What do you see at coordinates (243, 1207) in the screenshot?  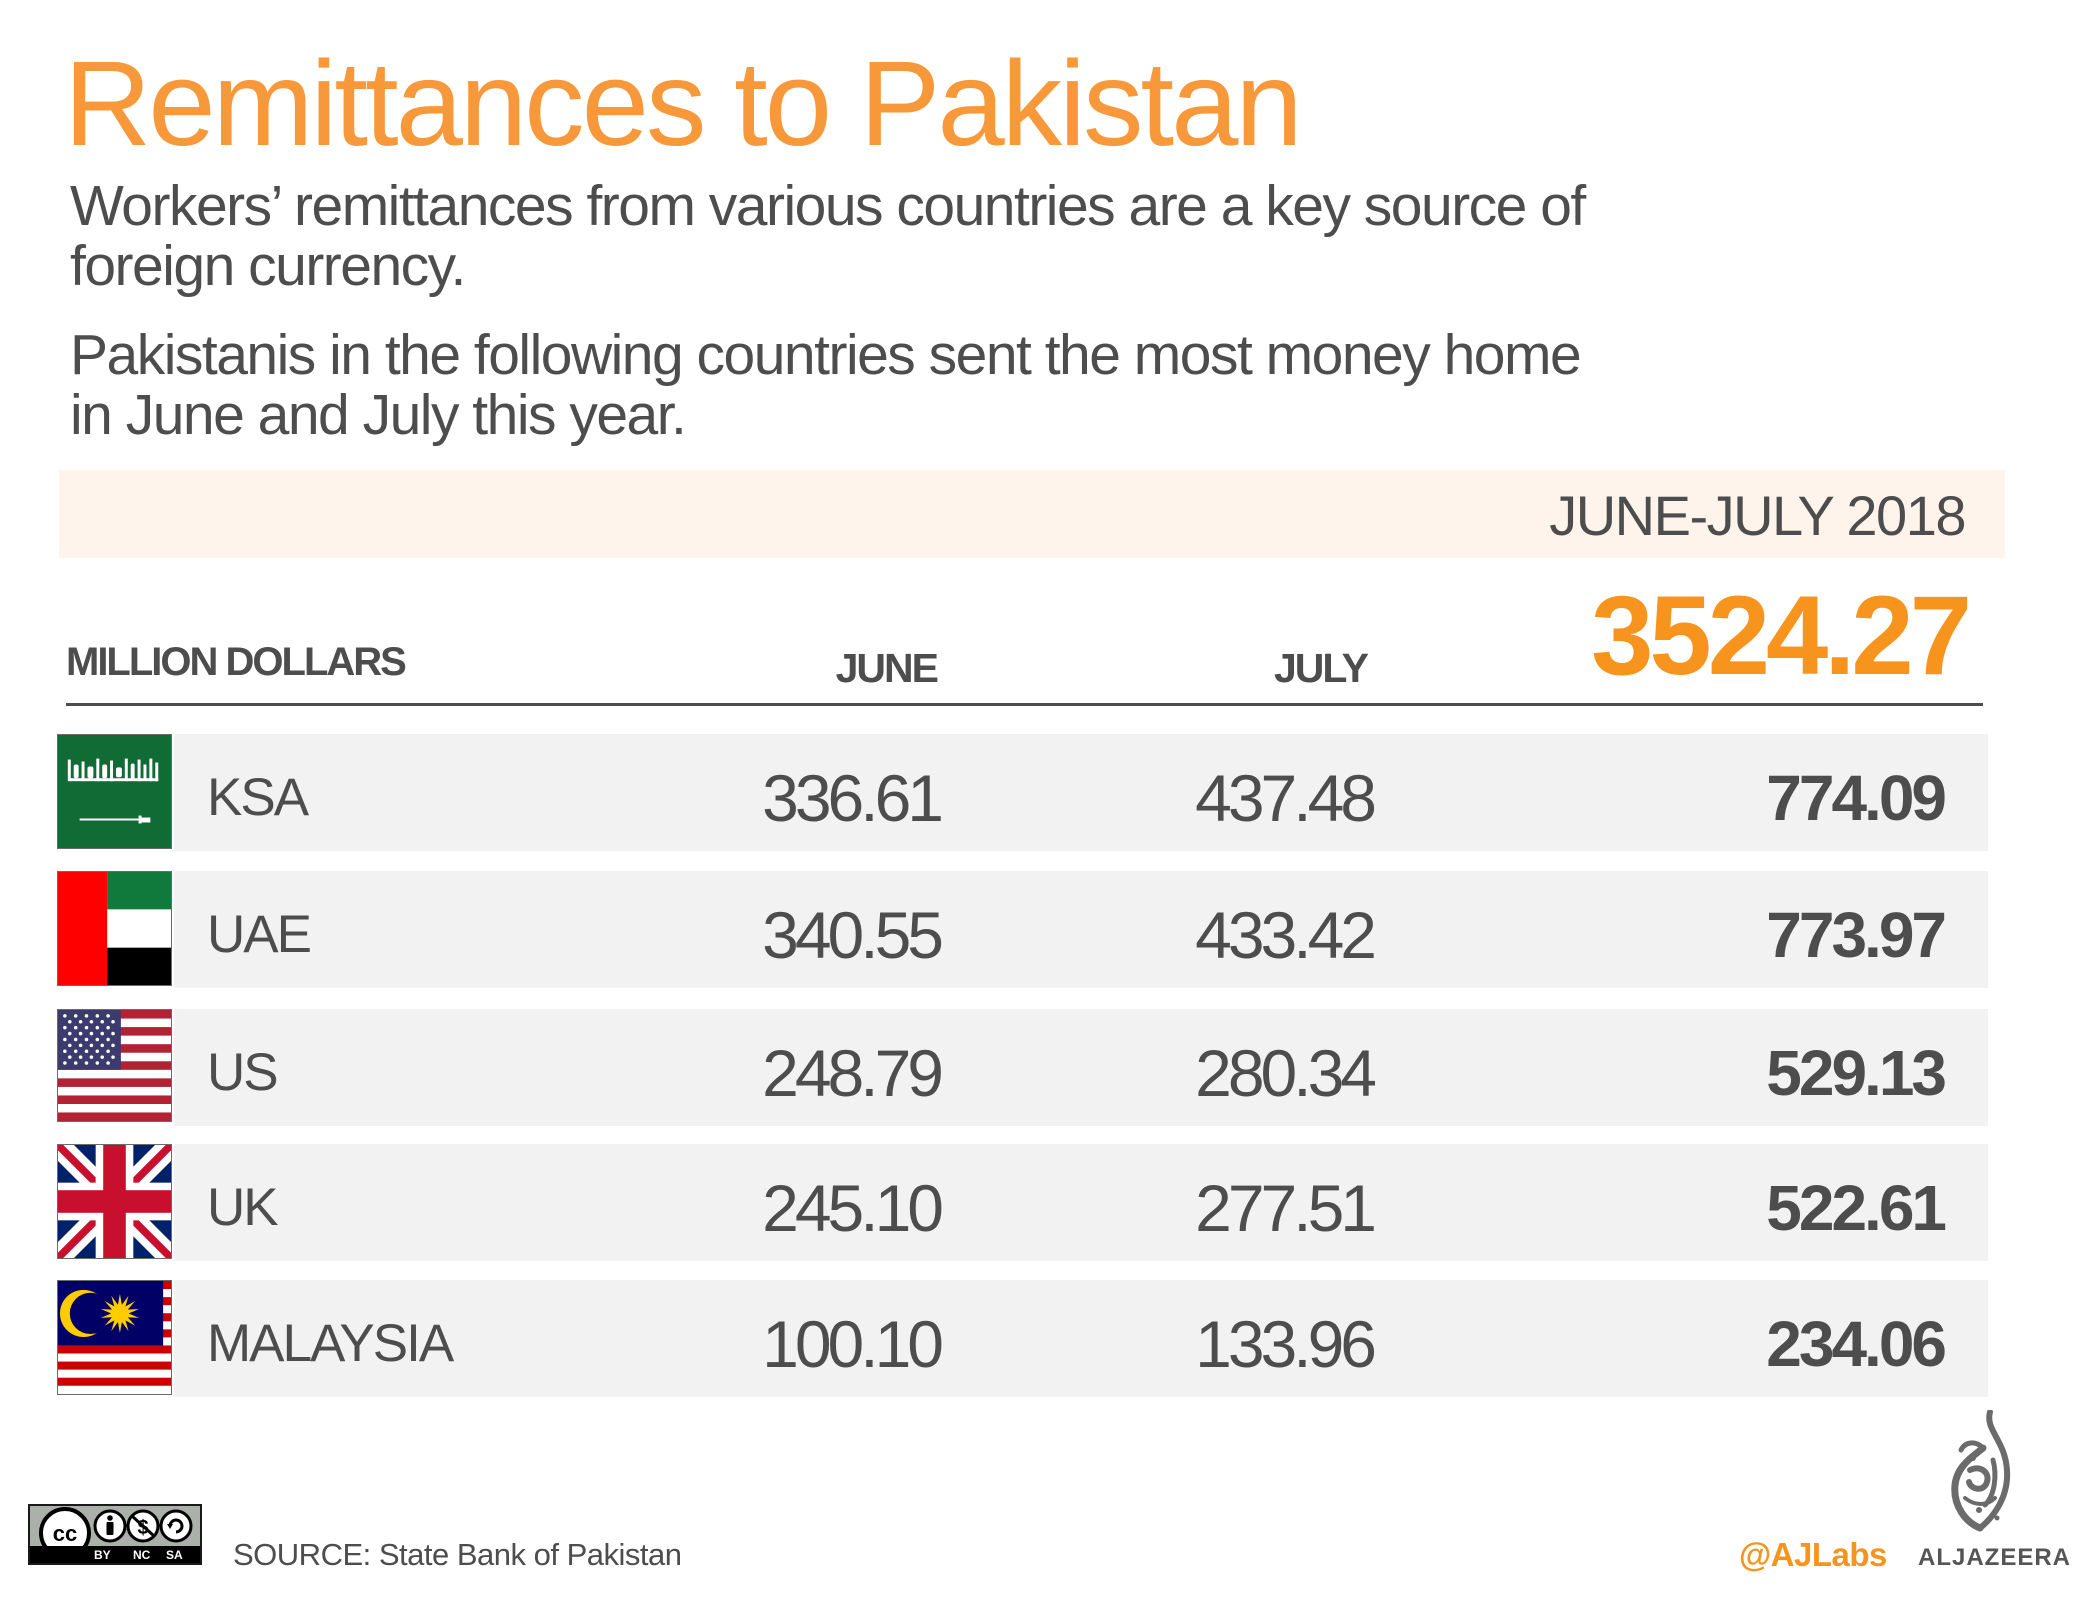 I see `country-name: UK` at bounding box center [243, 1207].